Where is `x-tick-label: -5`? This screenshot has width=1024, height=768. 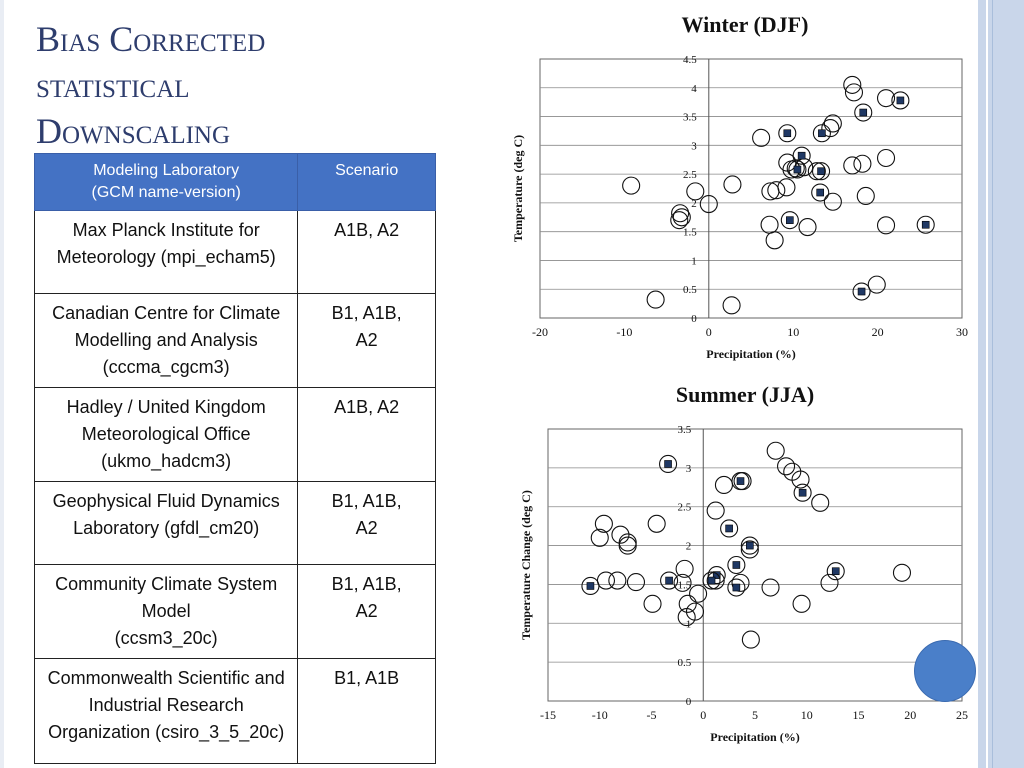 x-tick-label: -5 is located at coordinates (652, 715).